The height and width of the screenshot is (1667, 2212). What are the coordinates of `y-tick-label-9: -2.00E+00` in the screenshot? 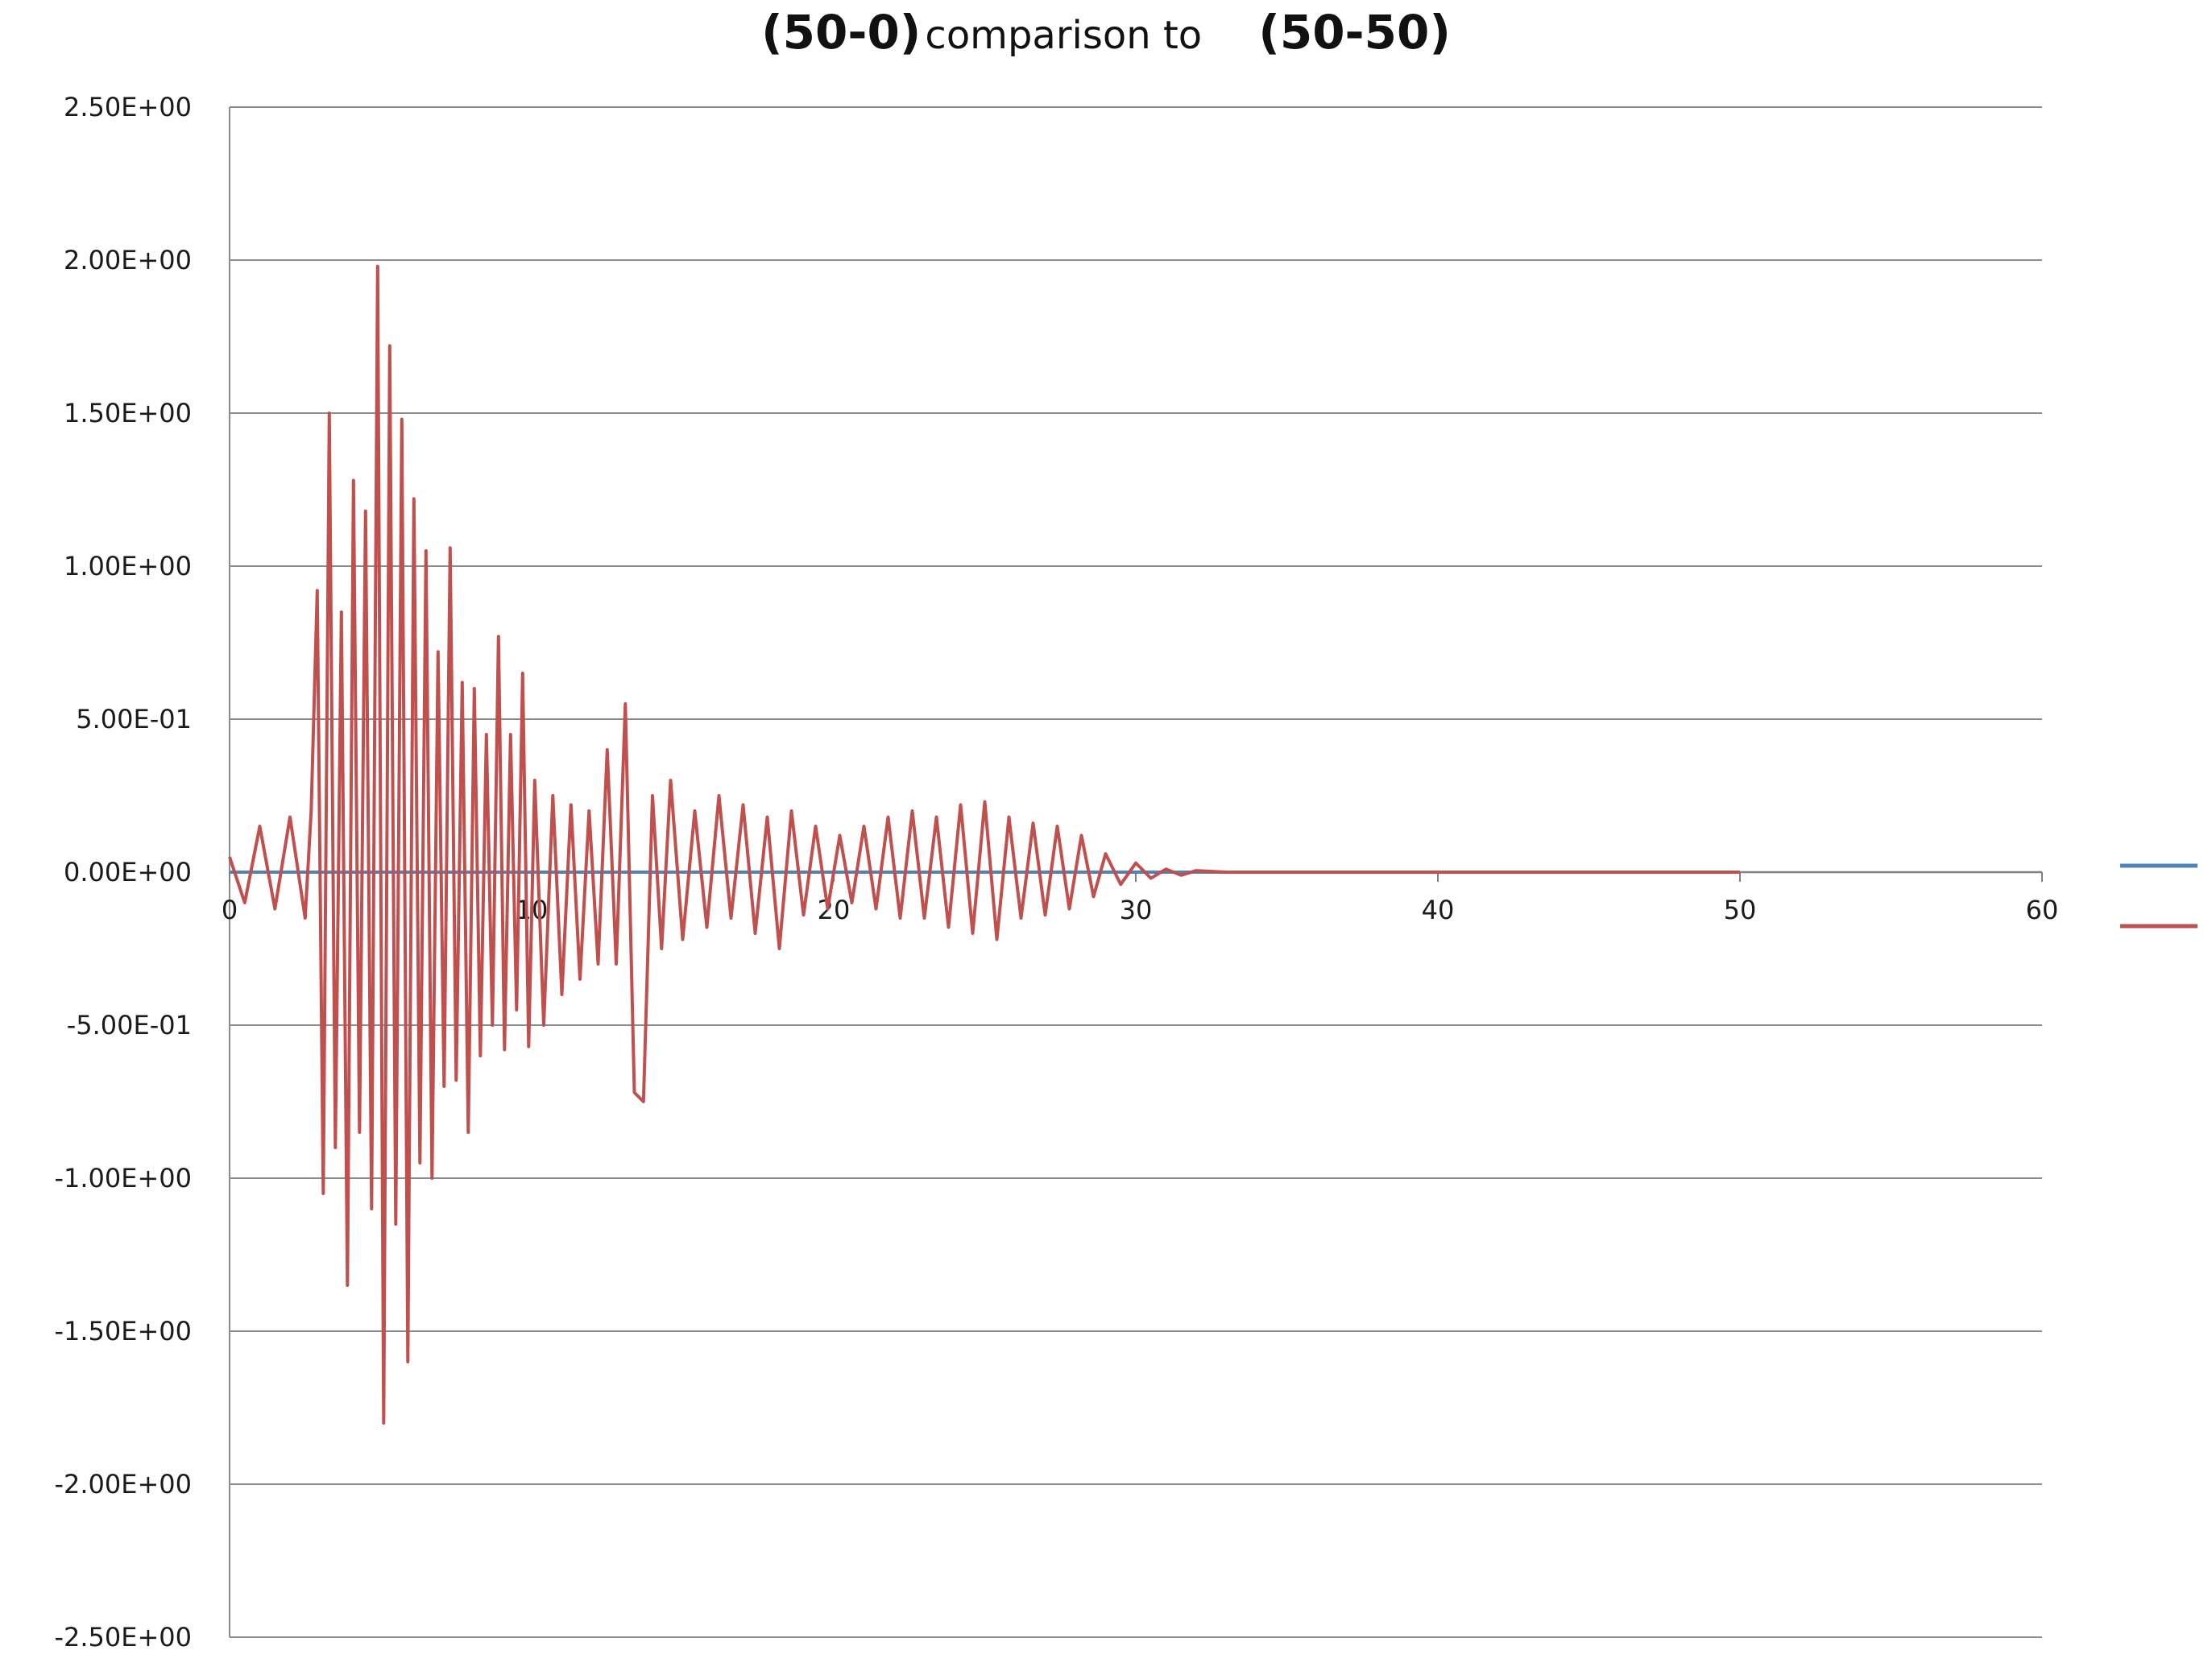 It's located at (123, 1484).